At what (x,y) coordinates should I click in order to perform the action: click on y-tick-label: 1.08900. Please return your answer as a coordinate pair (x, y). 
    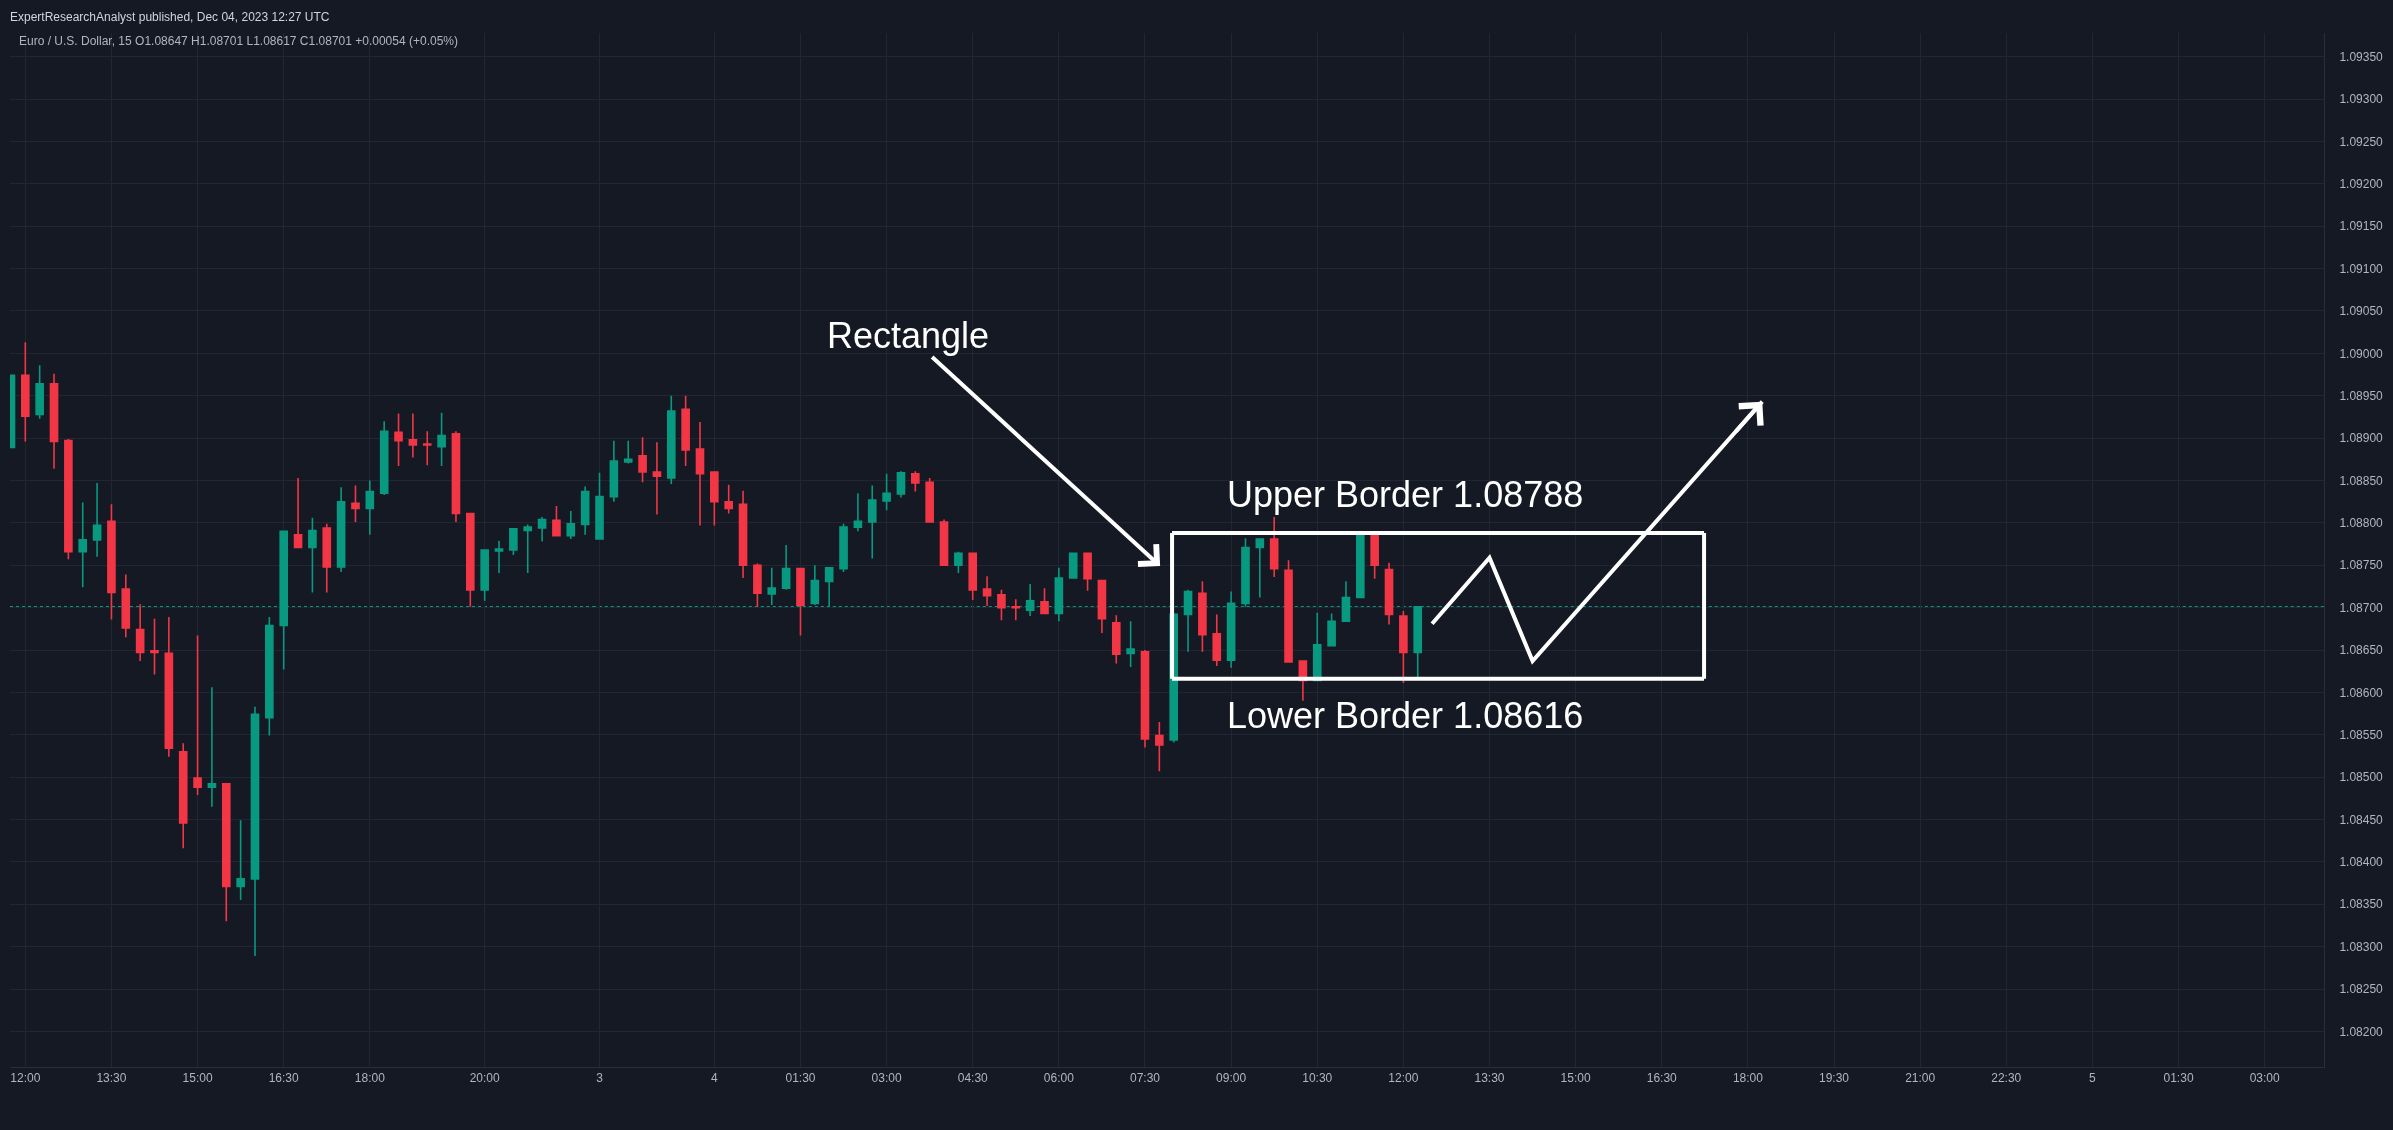
    Looking at the image, I should click on (2361, 438).